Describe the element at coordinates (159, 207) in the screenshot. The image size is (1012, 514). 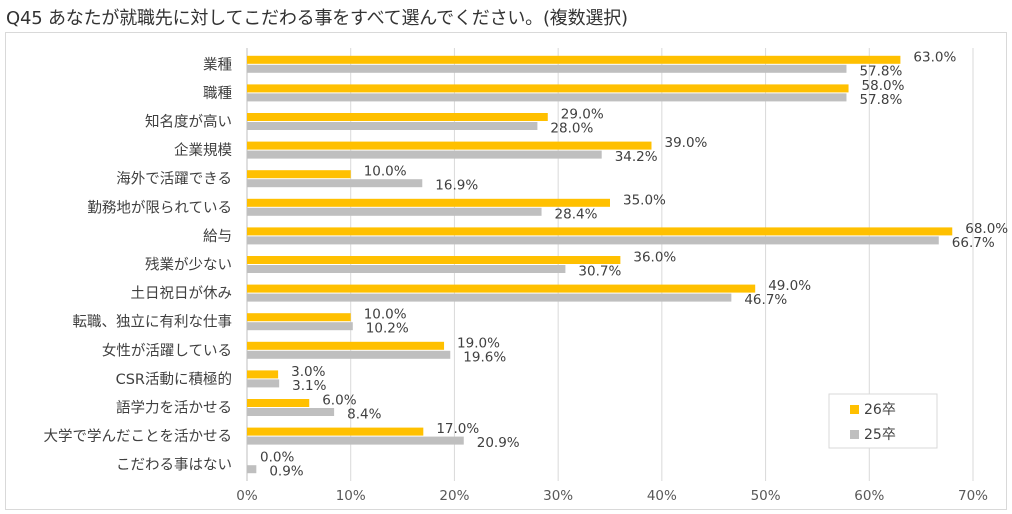
I see `category-label: 勤務地が限られている` at that location.